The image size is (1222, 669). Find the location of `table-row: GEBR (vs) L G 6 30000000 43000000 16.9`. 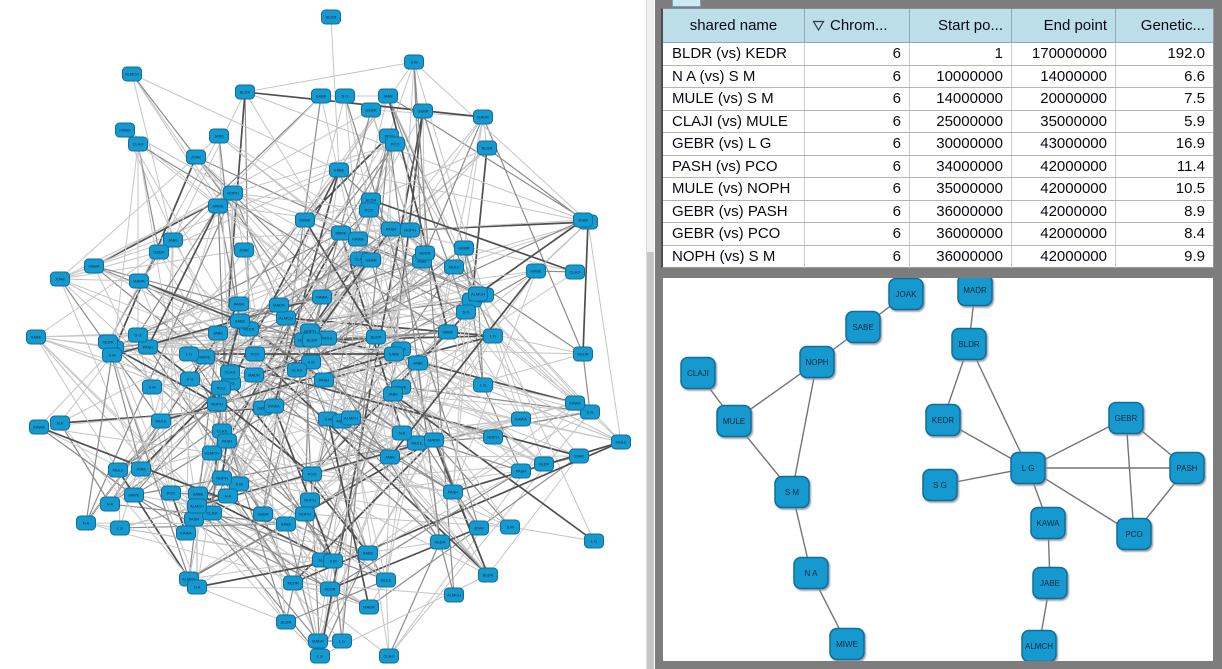

table-row: GEBR (vs) L G 6 30000000 43000000 16.9 is located at coordinates (938, 144).